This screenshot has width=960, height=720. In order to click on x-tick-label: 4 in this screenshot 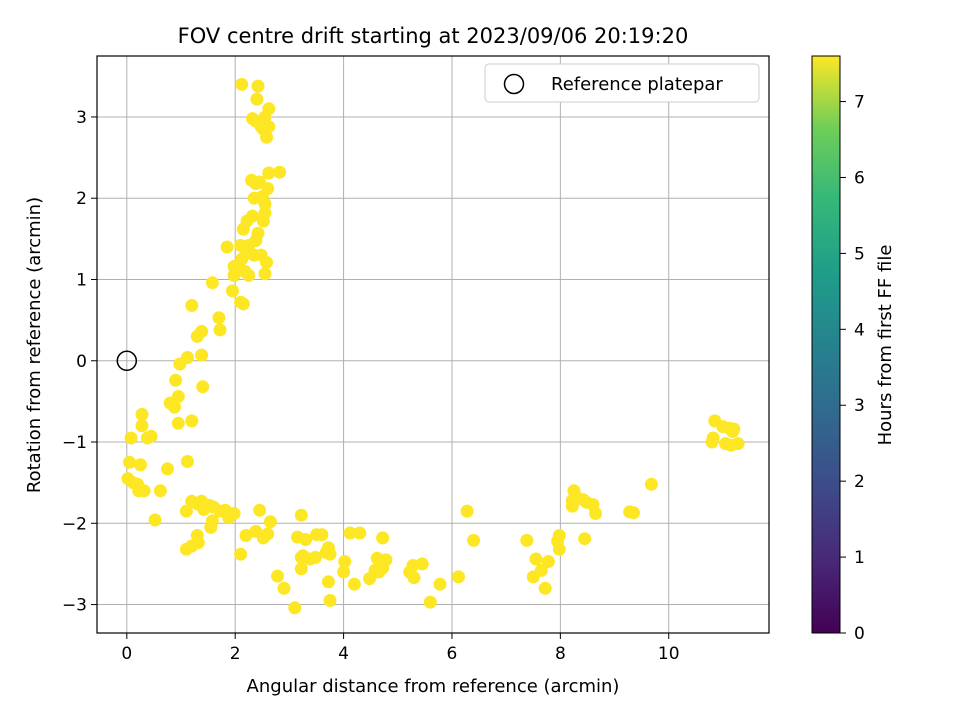, I will do `click(343, 654)`.